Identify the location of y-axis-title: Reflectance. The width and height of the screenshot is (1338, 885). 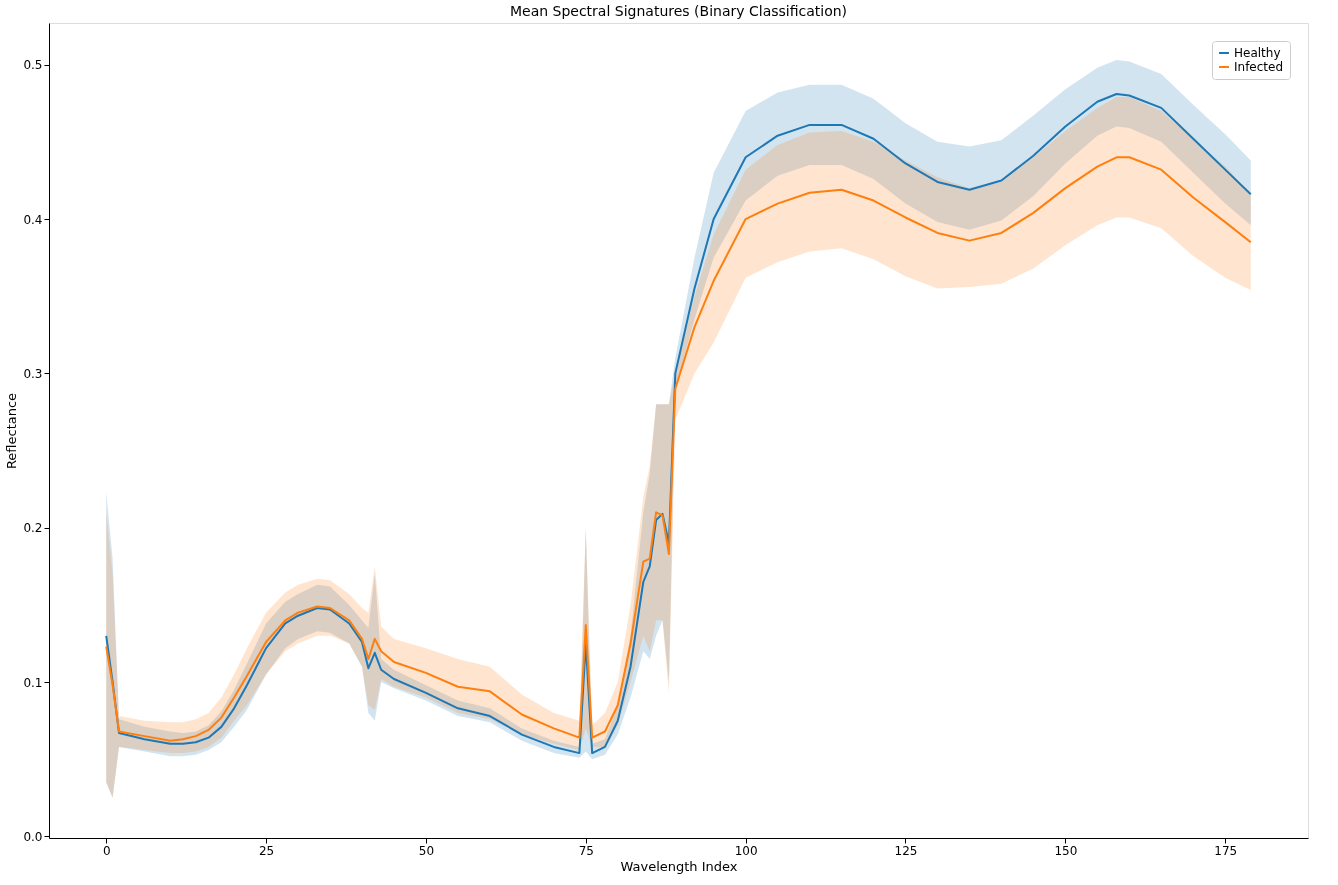
(12, 431).